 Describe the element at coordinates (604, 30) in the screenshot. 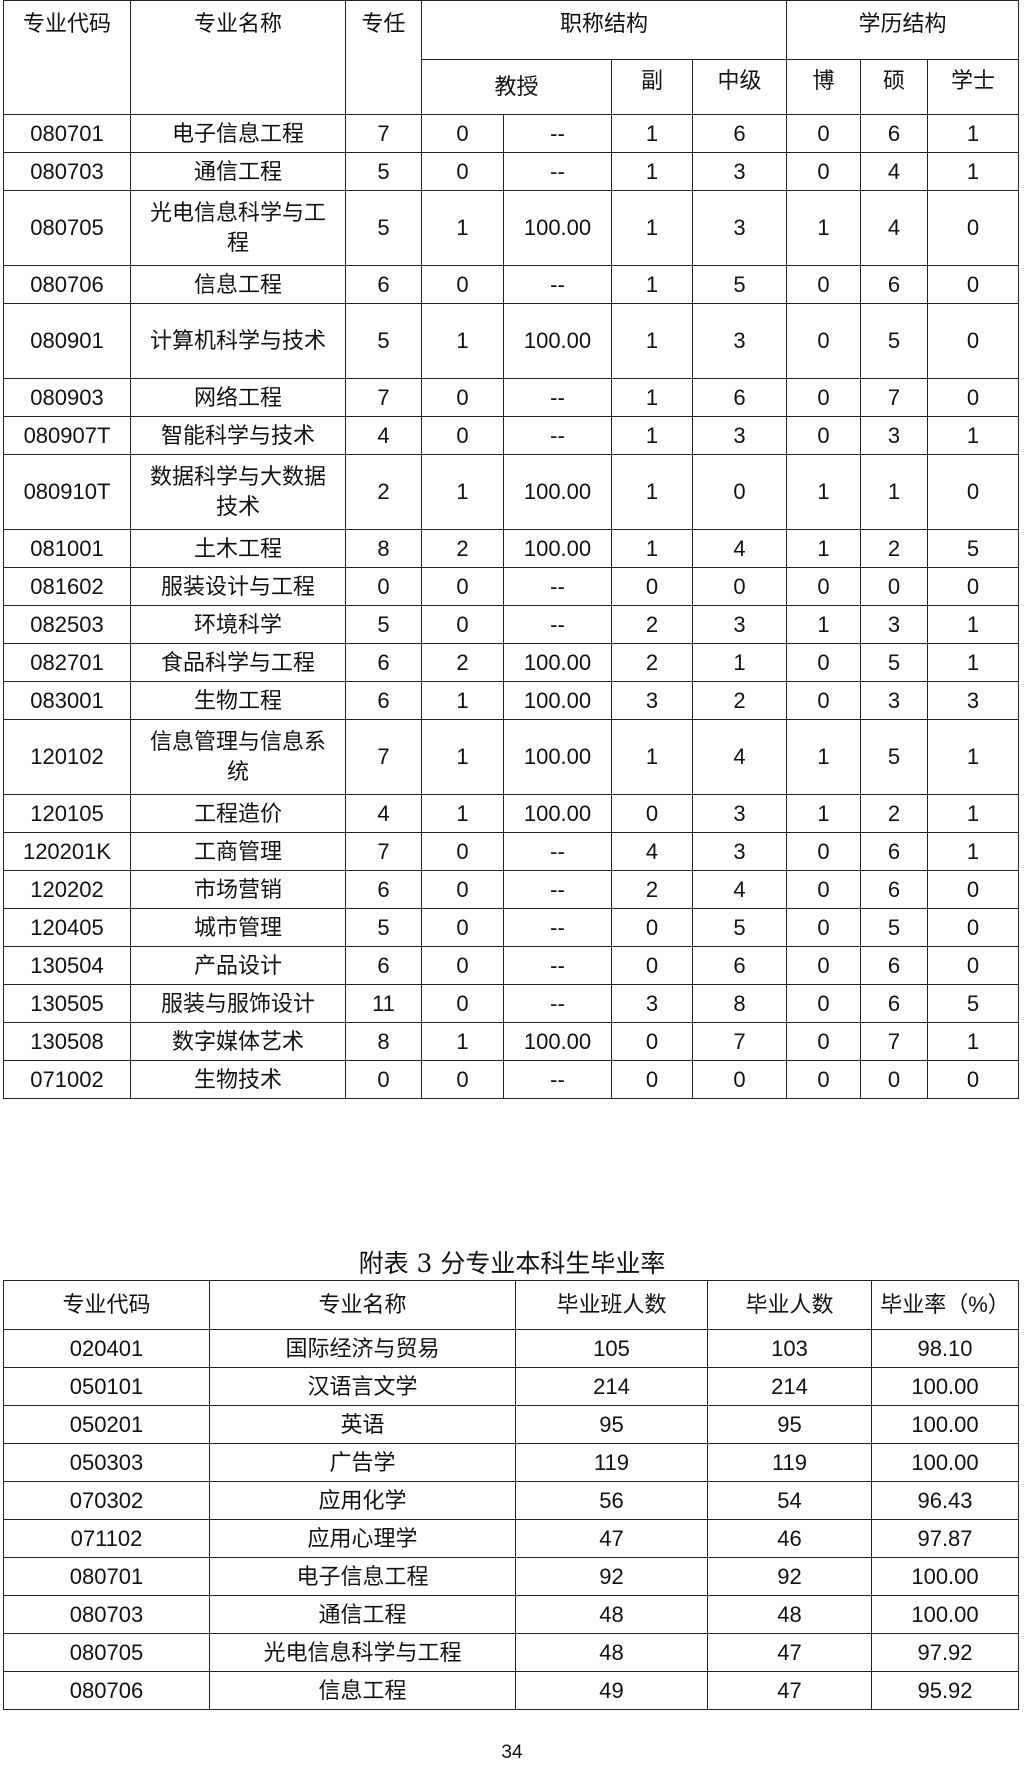

I see `header-title-structure: 职称结构` at that location.